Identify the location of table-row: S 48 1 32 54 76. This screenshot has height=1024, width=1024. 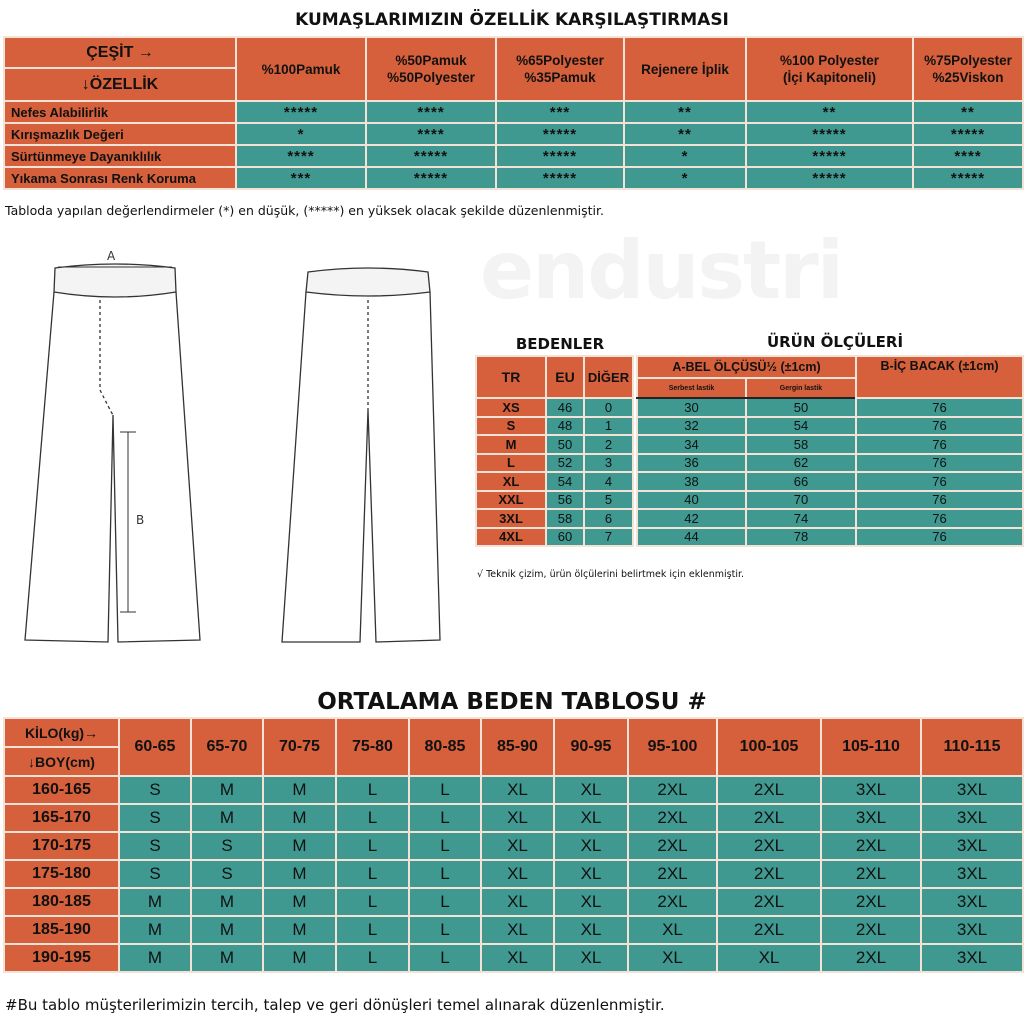
(749, 425).